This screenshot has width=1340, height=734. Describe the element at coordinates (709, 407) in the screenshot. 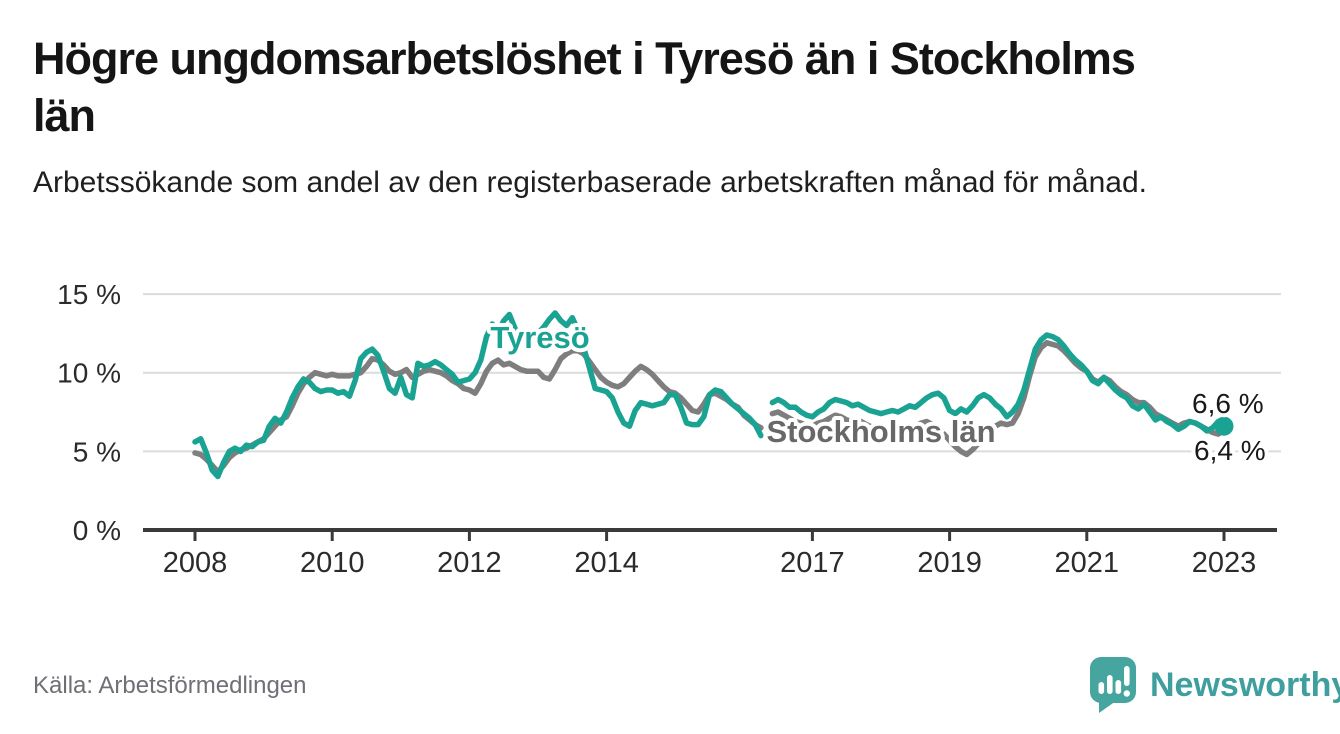

I see `stockholms-lan-line` at that location.